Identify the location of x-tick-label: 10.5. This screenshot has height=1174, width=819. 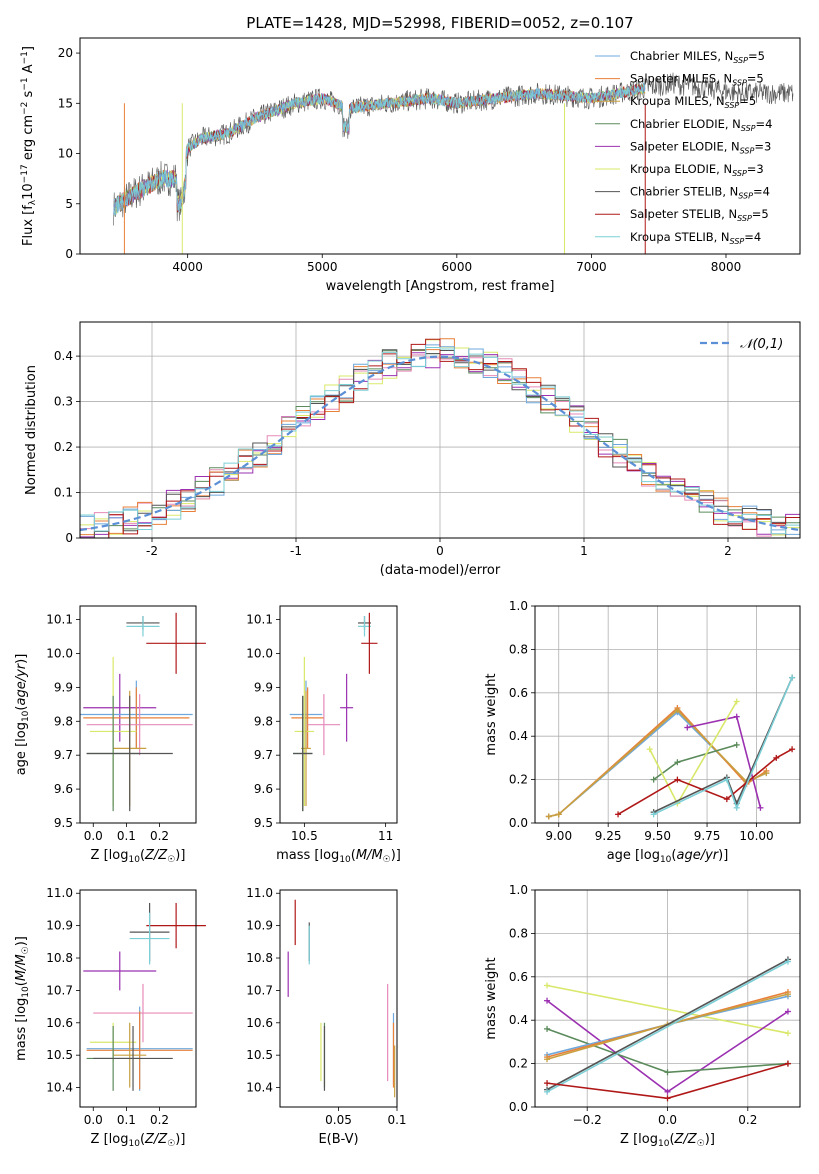
(304, 836).